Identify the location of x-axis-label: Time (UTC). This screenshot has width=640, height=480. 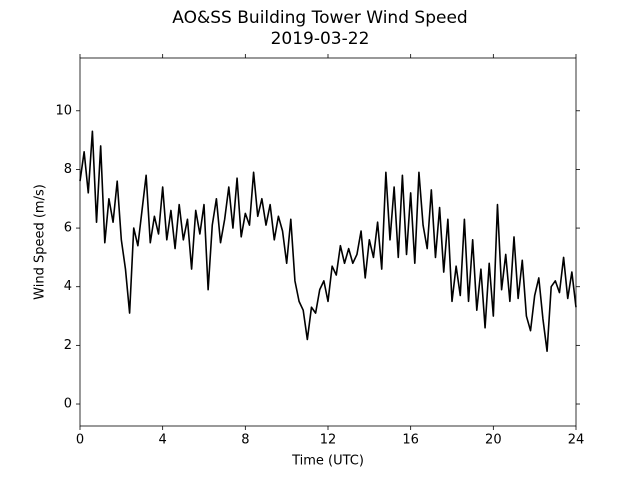
(327, 461).